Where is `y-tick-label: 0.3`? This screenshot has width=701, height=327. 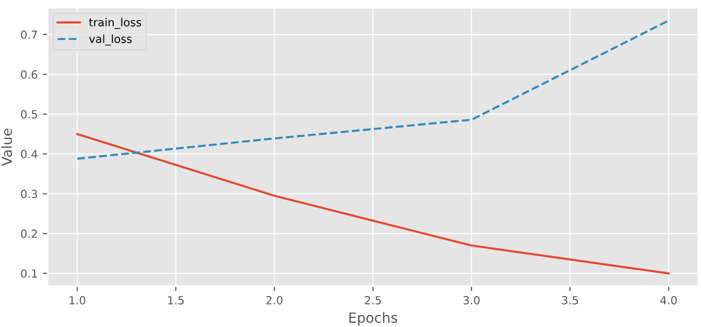
y-tick-label: 0.3 is located at coordinates (29, 194).